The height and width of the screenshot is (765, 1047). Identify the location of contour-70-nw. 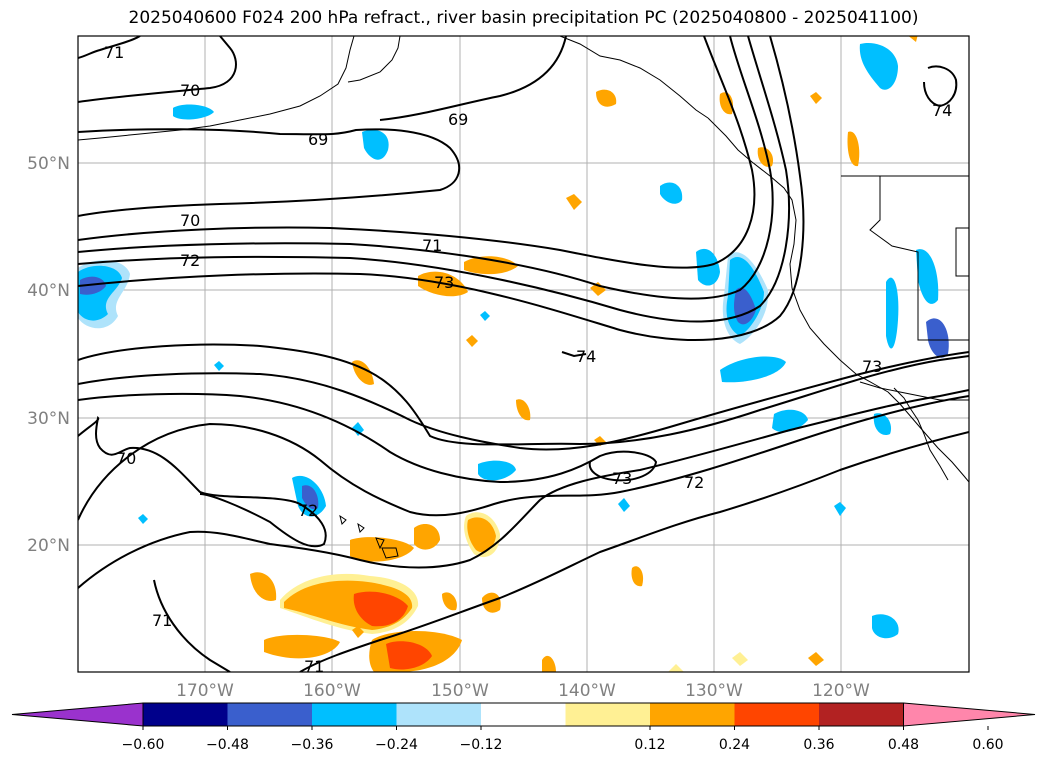
(157, 69).